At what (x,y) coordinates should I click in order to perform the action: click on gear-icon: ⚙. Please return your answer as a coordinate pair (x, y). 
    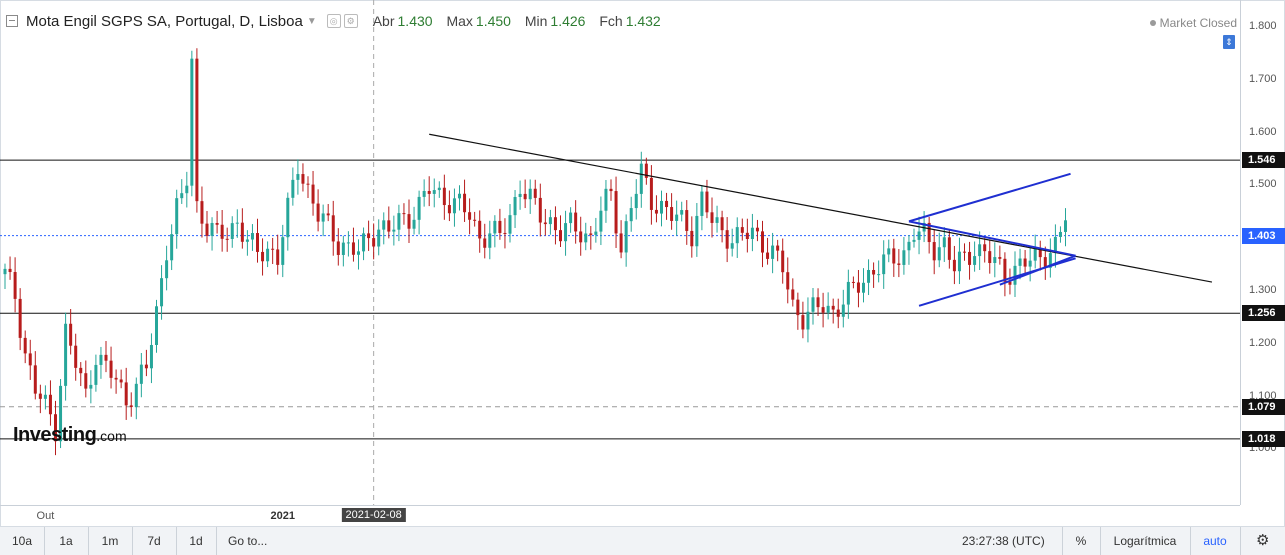
    Looking at the image, I should click on (1263, 540).